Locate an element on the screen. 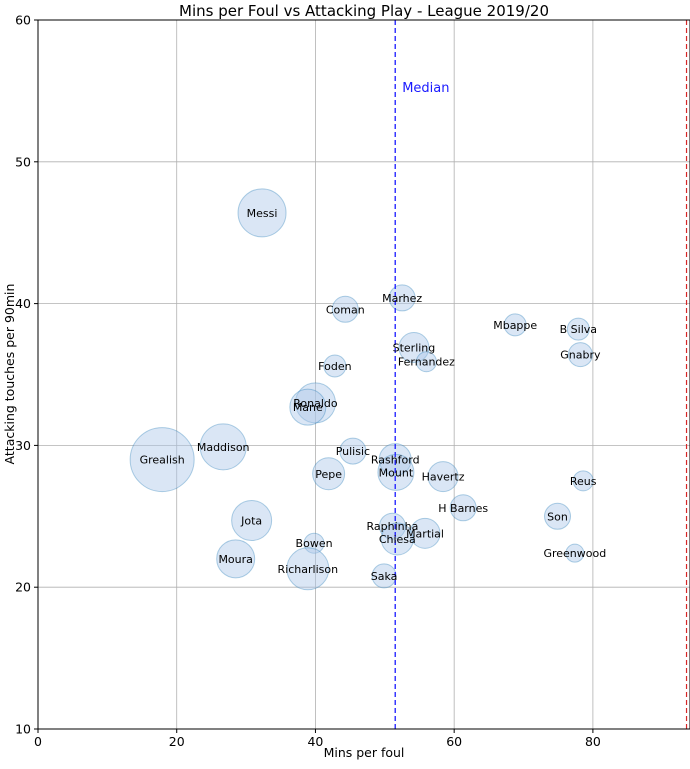 The height and width of the screenshot is (769, 690). point-label: Martial is located at coordinates (425, 533).